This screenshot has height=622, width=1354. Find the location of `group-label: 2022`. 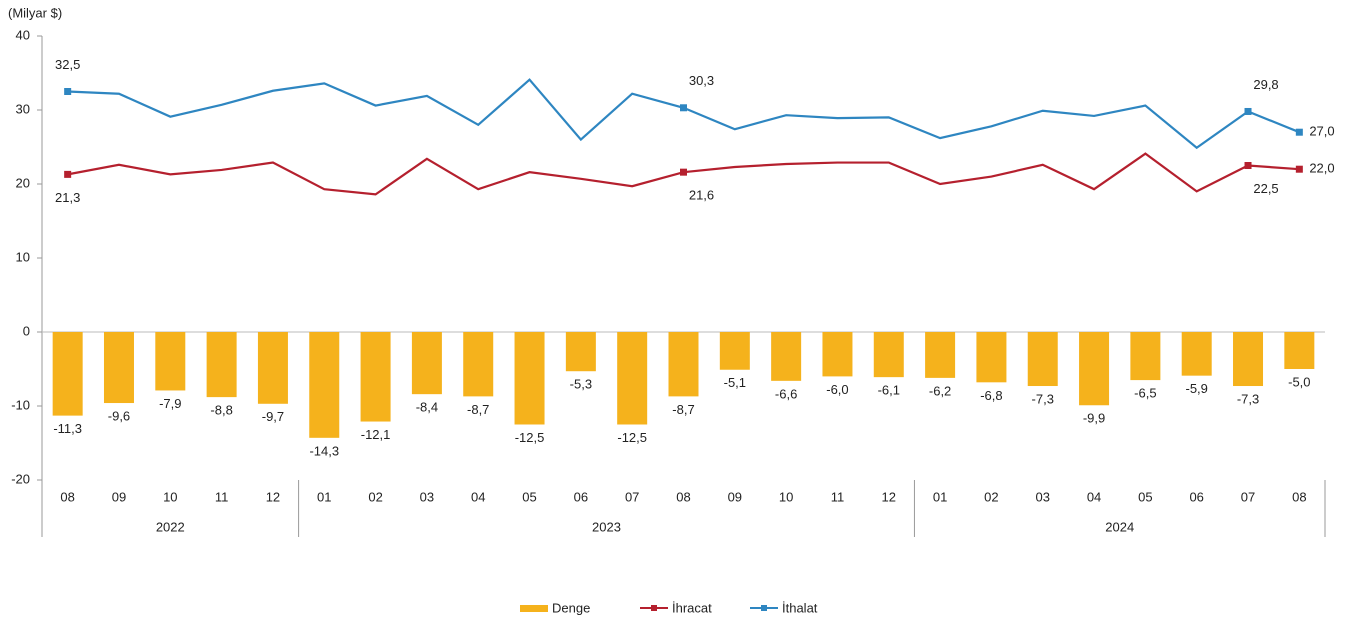

group-label: 2022 is located at coordinates (170, 526).